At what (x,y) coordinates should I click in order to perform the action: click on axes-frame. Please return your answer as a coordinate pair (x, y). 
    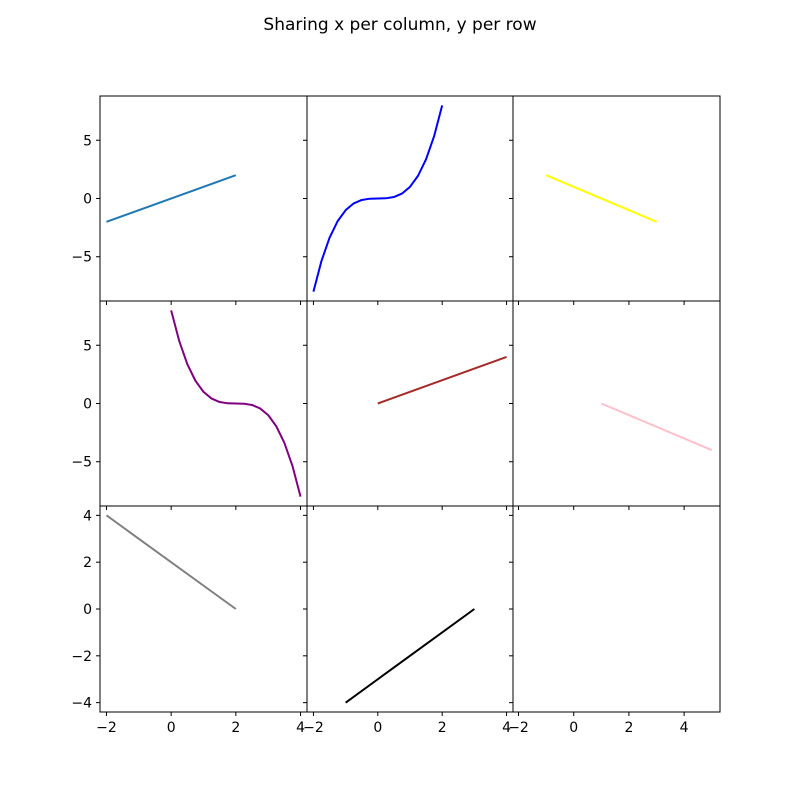
    Looking at the image, I should click on (616, 609).